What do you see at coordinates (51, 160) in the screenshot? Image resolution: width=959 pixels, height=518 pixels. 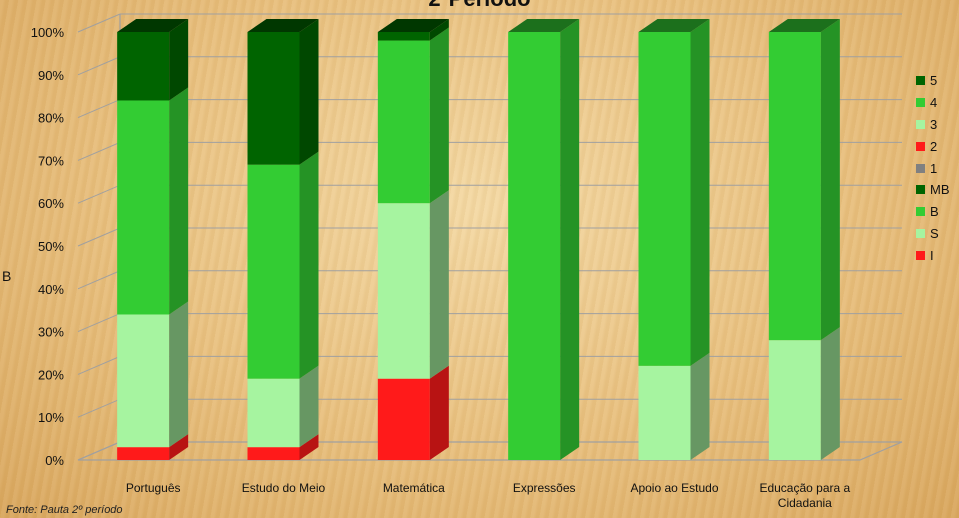 I see `y-tick-label: 70%` at bounding box center [51, 160].